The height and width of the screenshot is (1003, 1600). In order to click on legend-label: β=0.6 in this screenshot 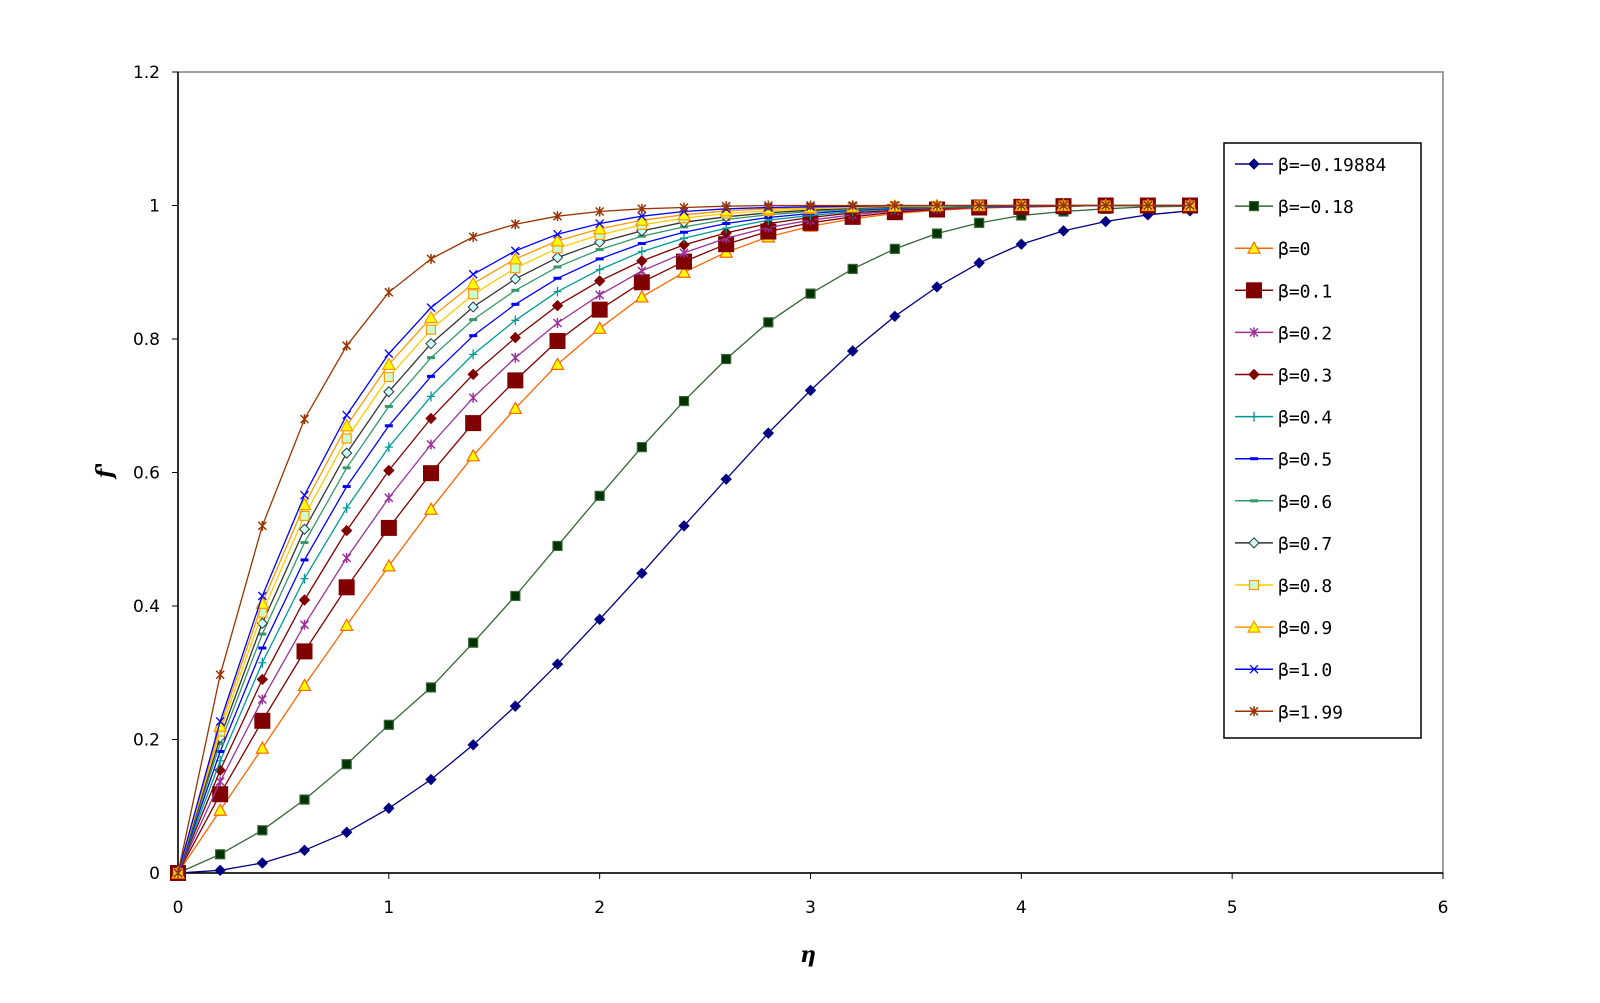, I will do `click(1305, 502)`.